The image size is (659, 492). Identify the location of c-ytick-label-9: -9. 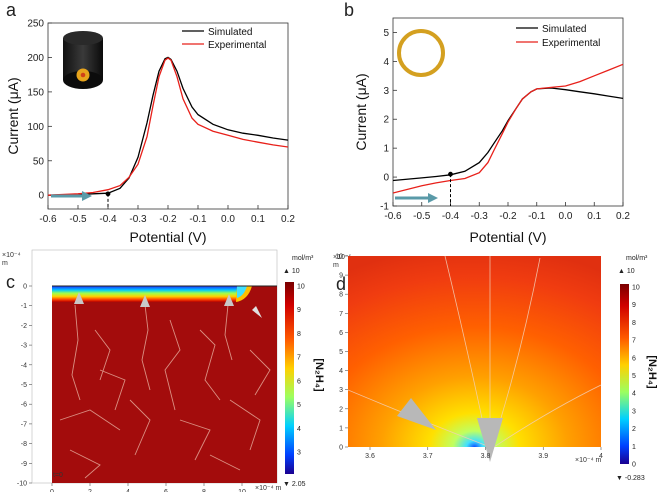
(24, 464).